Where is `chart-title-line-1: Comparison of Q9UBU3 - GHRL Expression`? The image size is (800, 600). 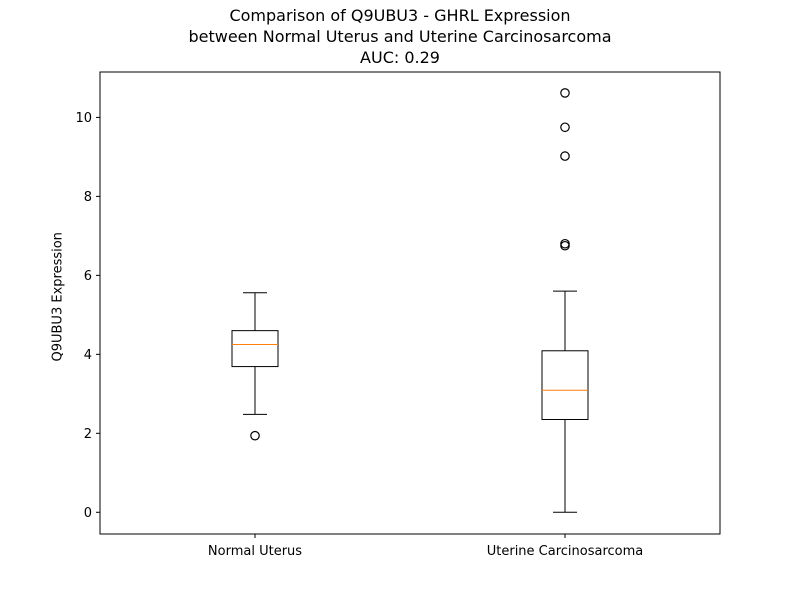
chart-title-line-1: Comparison of Q9UBU3 - GHRL Expression is located at coordinates (400, 15).